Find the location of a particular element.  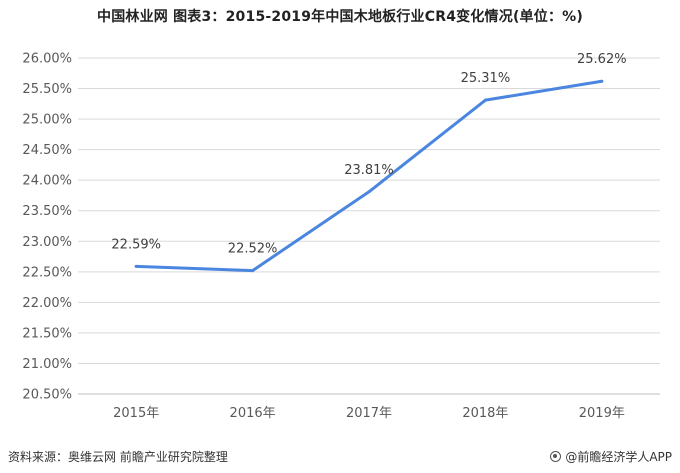

y-tick-label: 23.00% is located at coordinates (47, 242).